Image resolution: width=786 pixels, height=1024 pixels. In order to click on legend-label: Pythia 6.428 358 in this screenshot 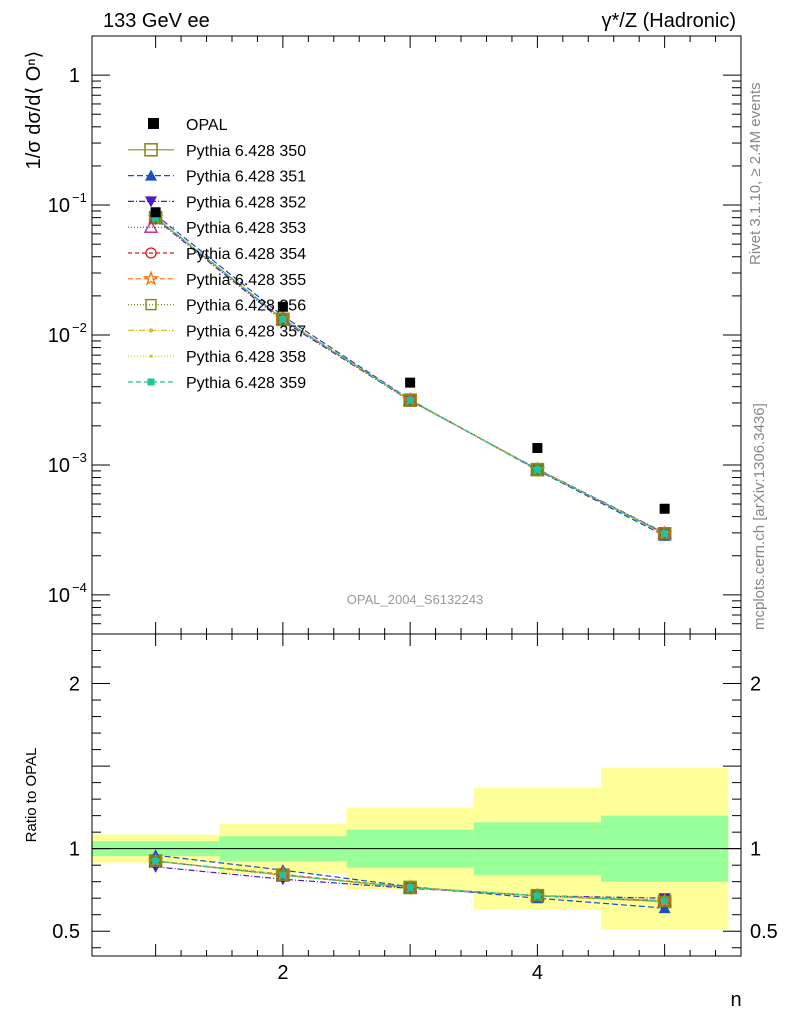, I will do `click(246, 357)`.